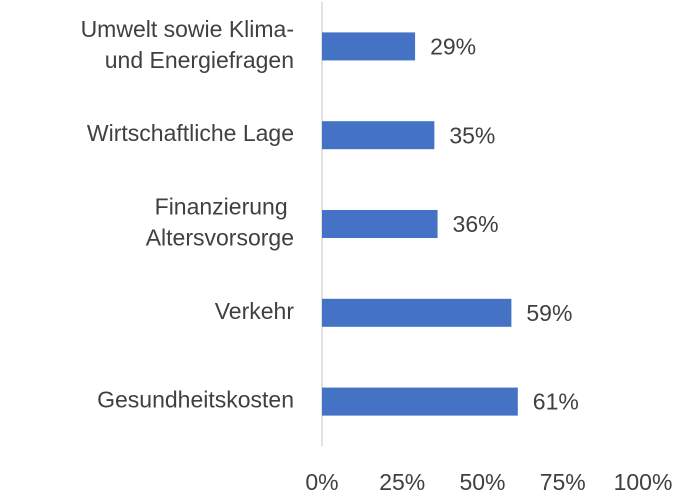  What do you see at coordinates (643, 482) in the screenshot?
I see `x-tick-label: 100%` at bounding box center [643, 482].